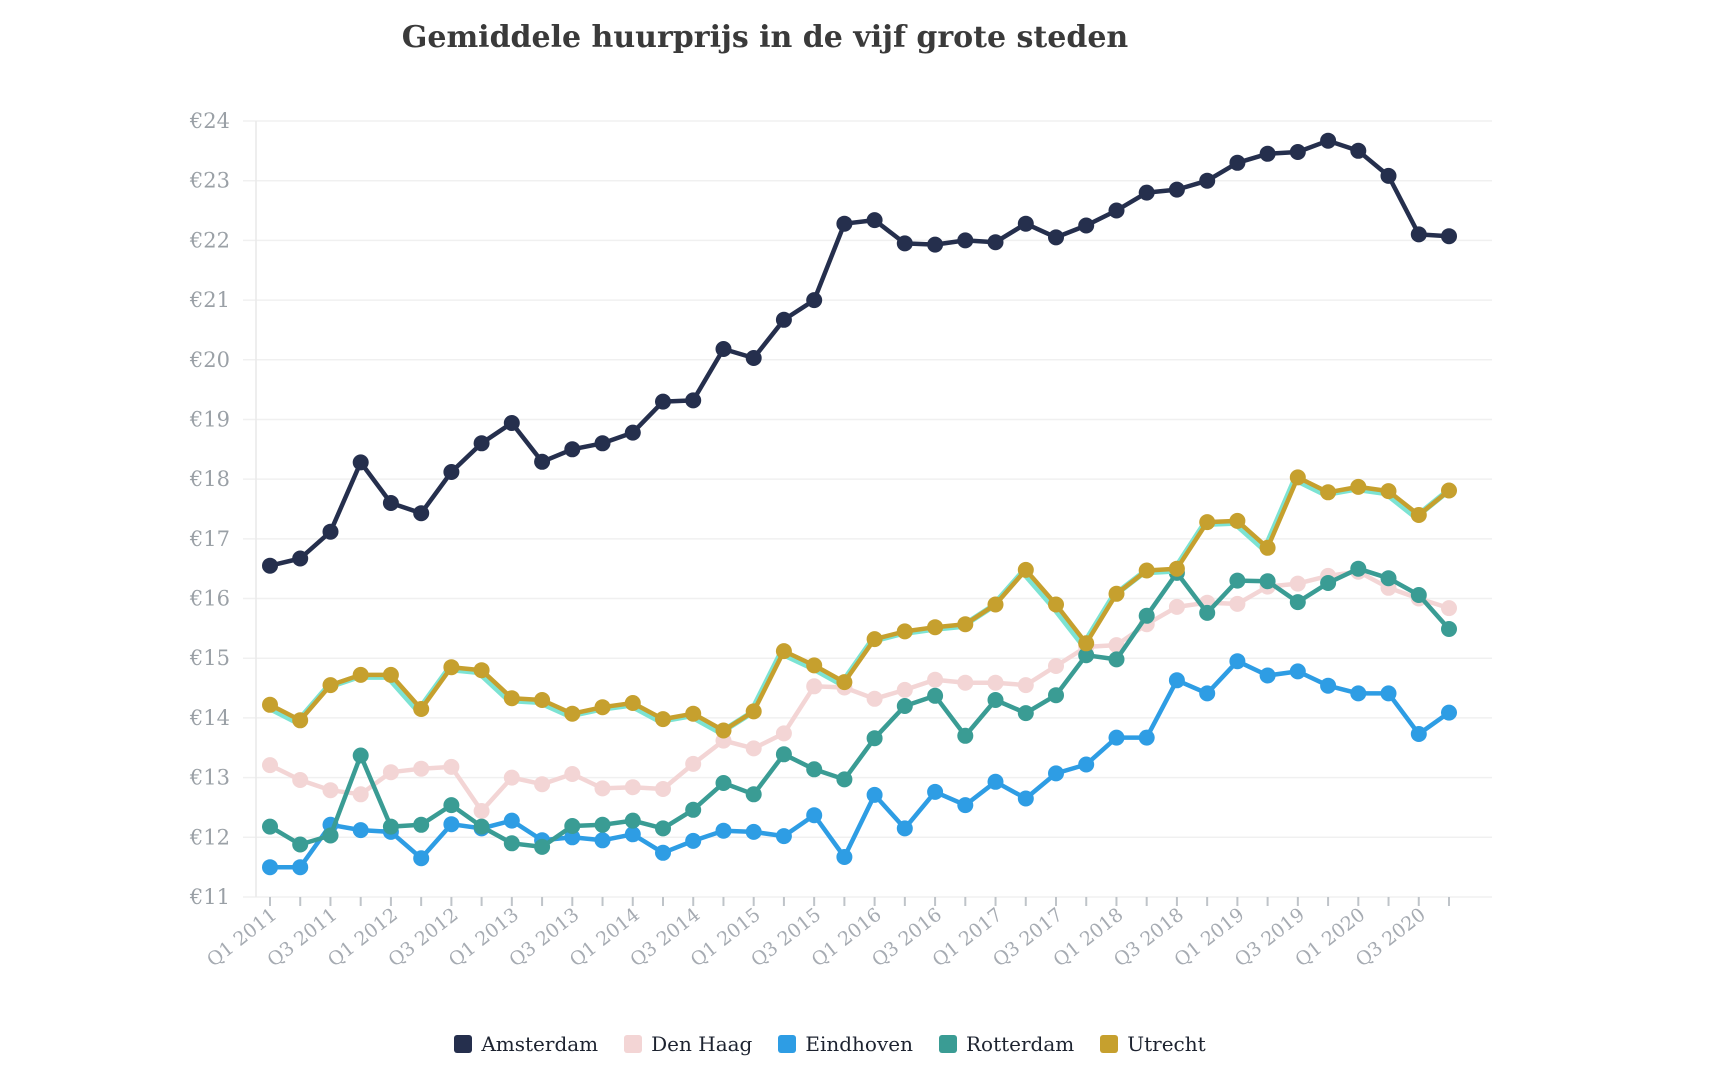  What do you see at coordinates (1153, 1044) in the screenshot?
I see `legend-item-utrecht: Utrecht` at bounding box center [1153, 1044].